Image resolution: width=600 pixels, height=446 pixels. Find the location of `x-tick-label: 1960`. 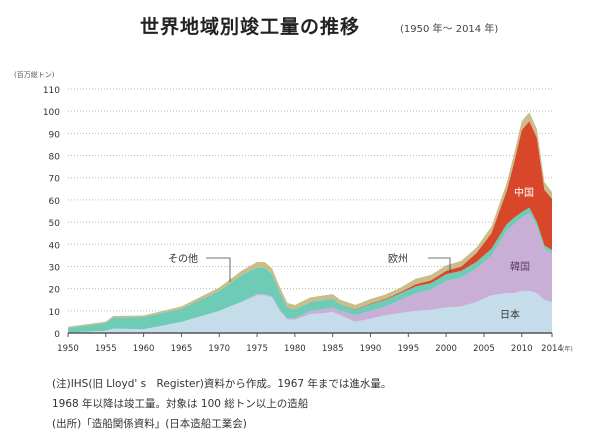

x-tick-label: 1960 is located at coordinates (144, 349).